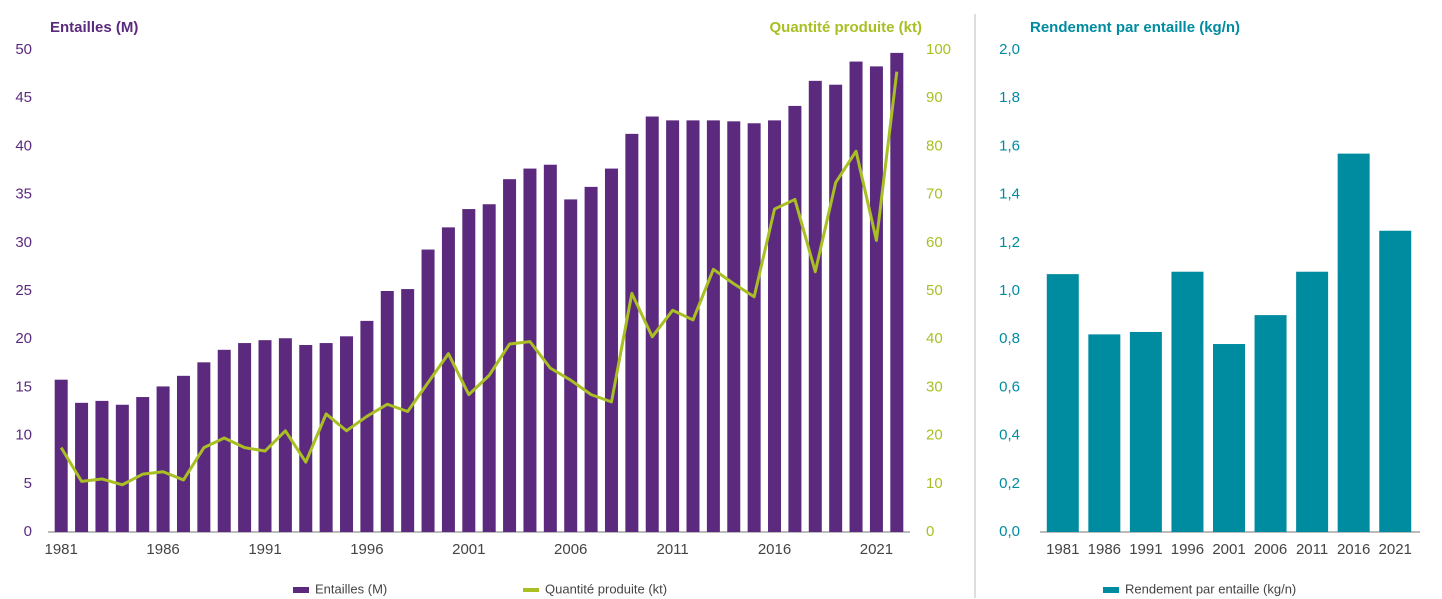 This screenshot has height=599, width=1442. Describe the element at coordinates (23, 145) in the screenshot. I see `y-tick-label: 40` at that location.